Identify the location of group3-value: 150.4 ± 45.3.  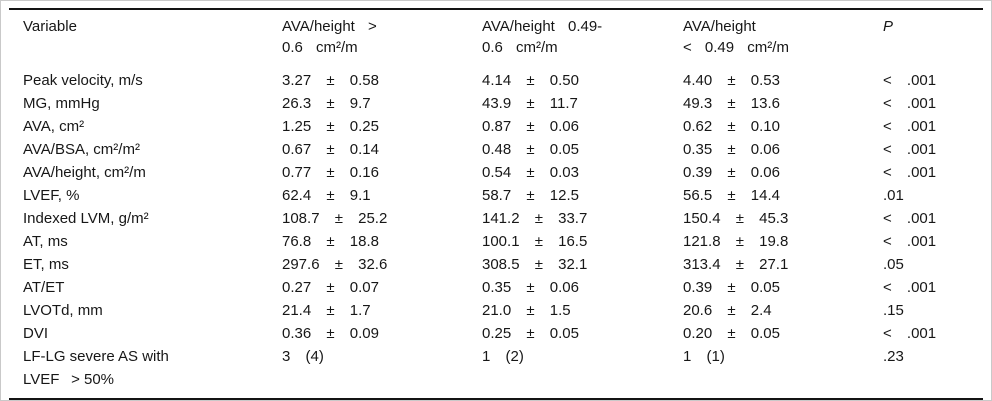
(736, 218).